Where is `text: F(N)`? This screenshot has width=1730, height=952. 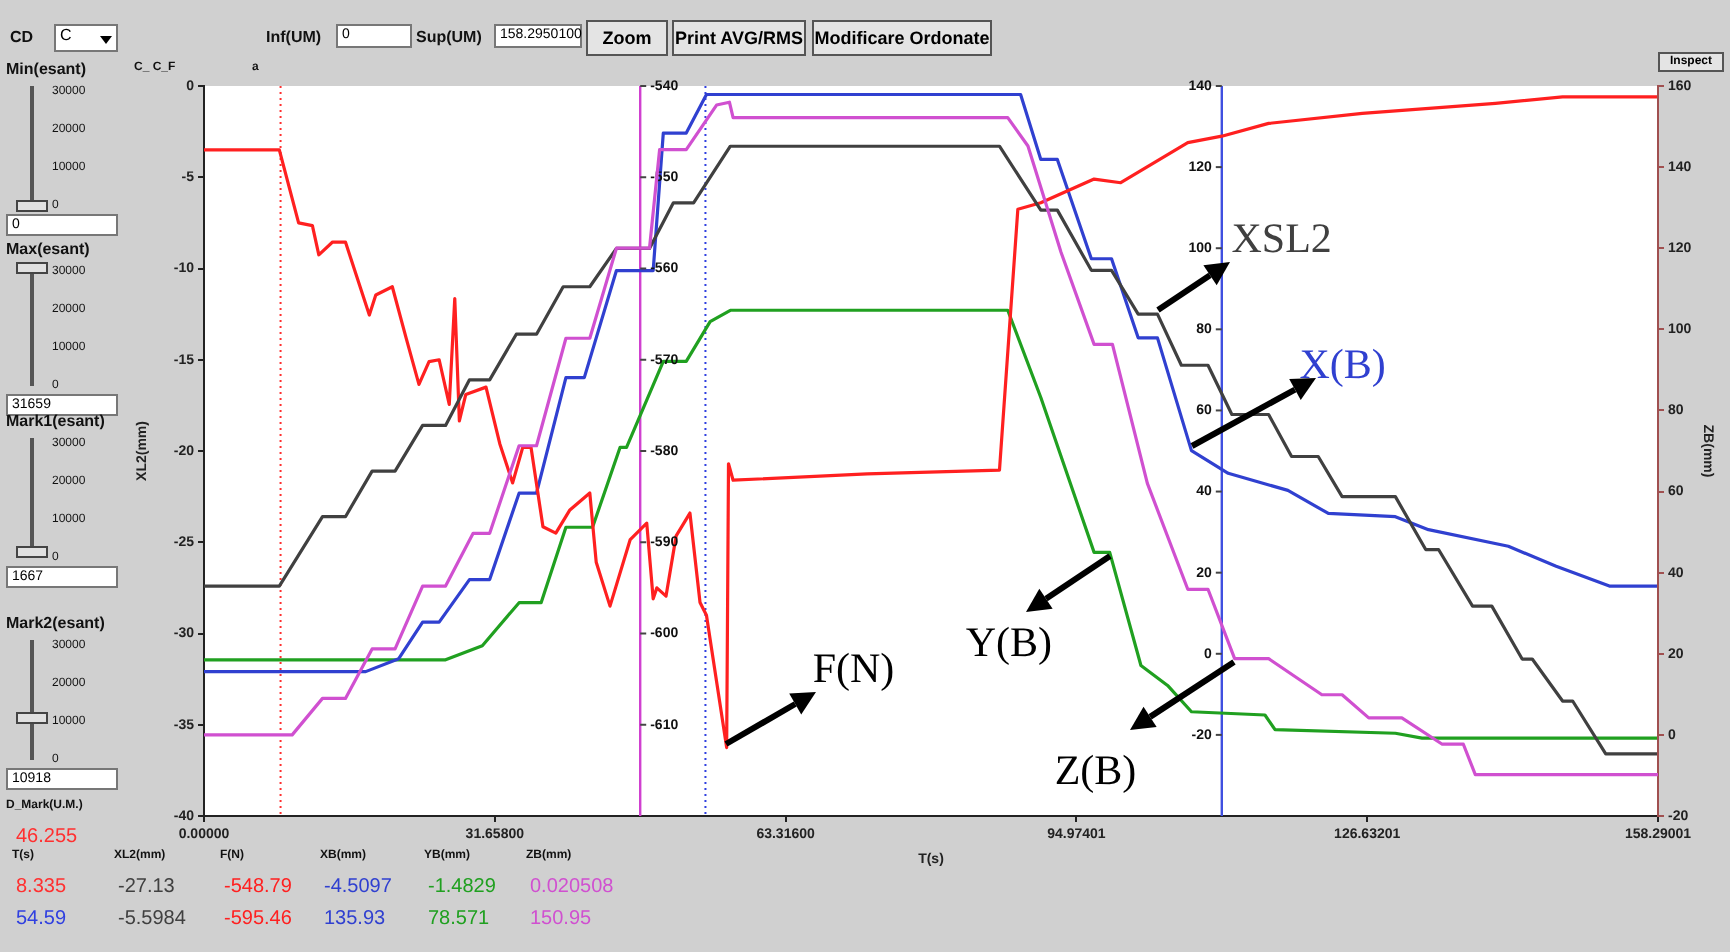
text: F(N) is located at coordinates (853, 667).